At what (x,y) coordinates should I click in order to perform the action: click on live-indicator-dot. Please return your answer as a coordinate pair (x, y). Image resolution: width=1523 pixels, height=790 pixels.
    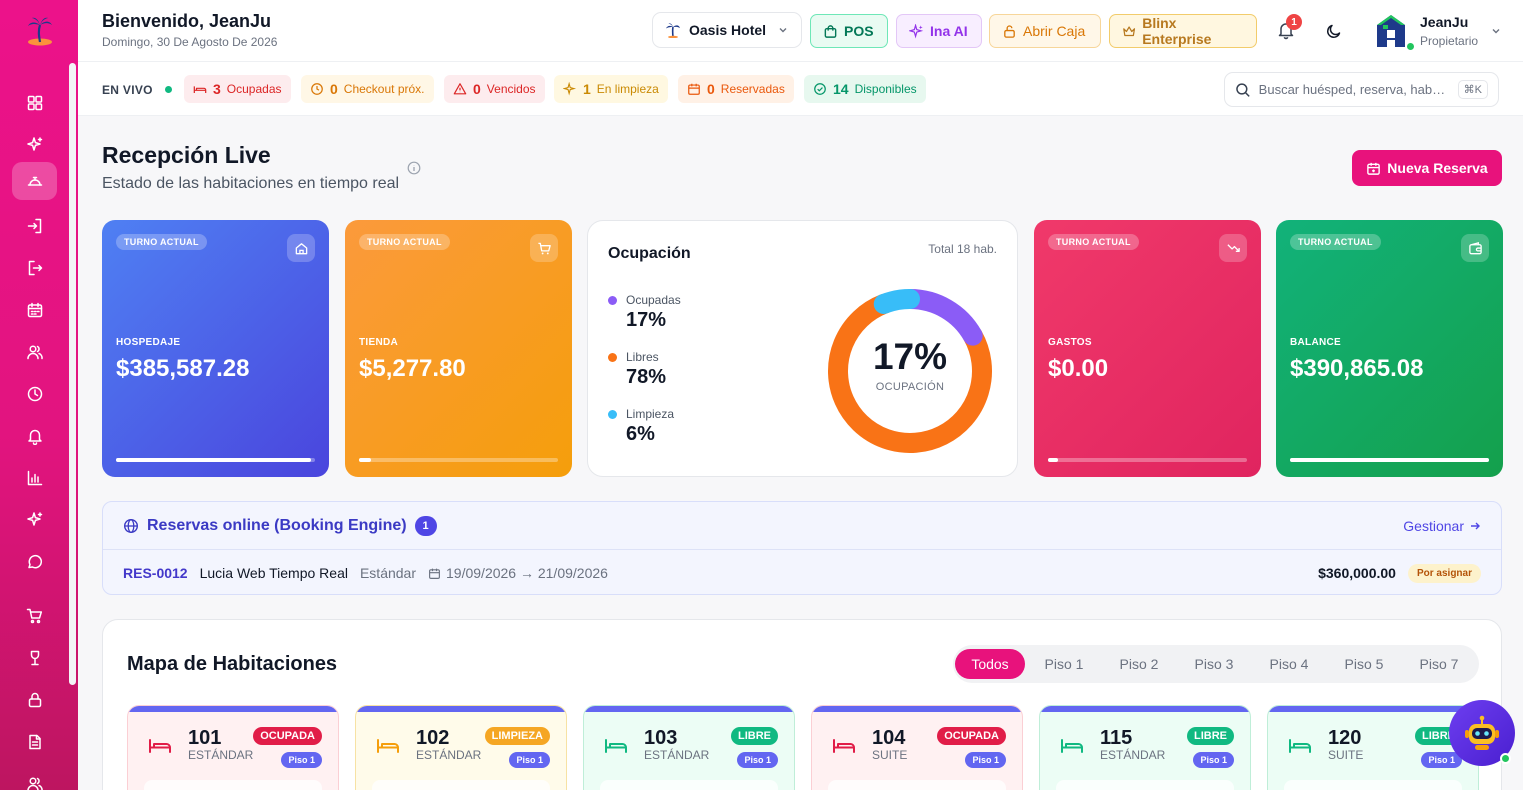
    Looking at the image, I should click on (168, 89).